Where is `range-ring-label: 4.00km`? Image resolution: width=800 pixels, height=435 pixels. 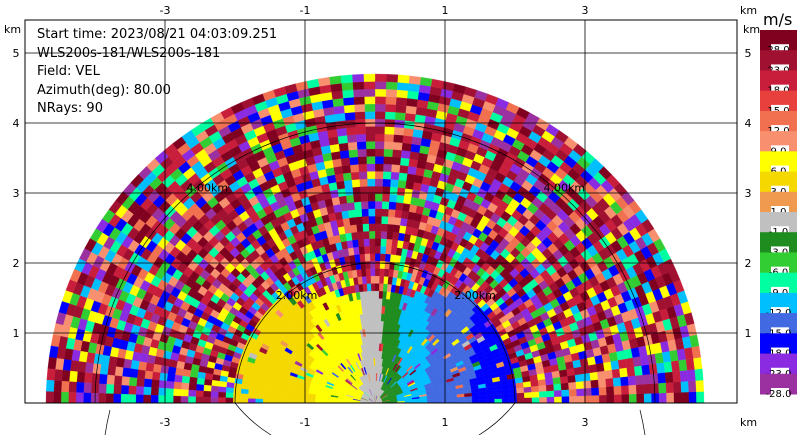
range-ring-label: 4.00km is located at coordinates (208, 187).